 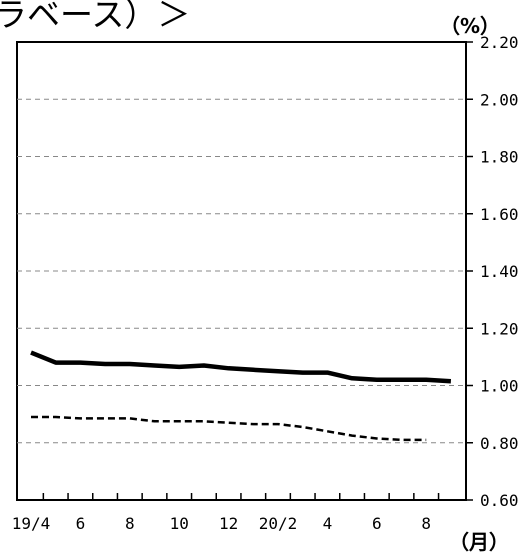 What do you see at coordinates (479, 542) in the screenshot?
I see `x-axis-unit: （月）` at bounding box center [479, 542].